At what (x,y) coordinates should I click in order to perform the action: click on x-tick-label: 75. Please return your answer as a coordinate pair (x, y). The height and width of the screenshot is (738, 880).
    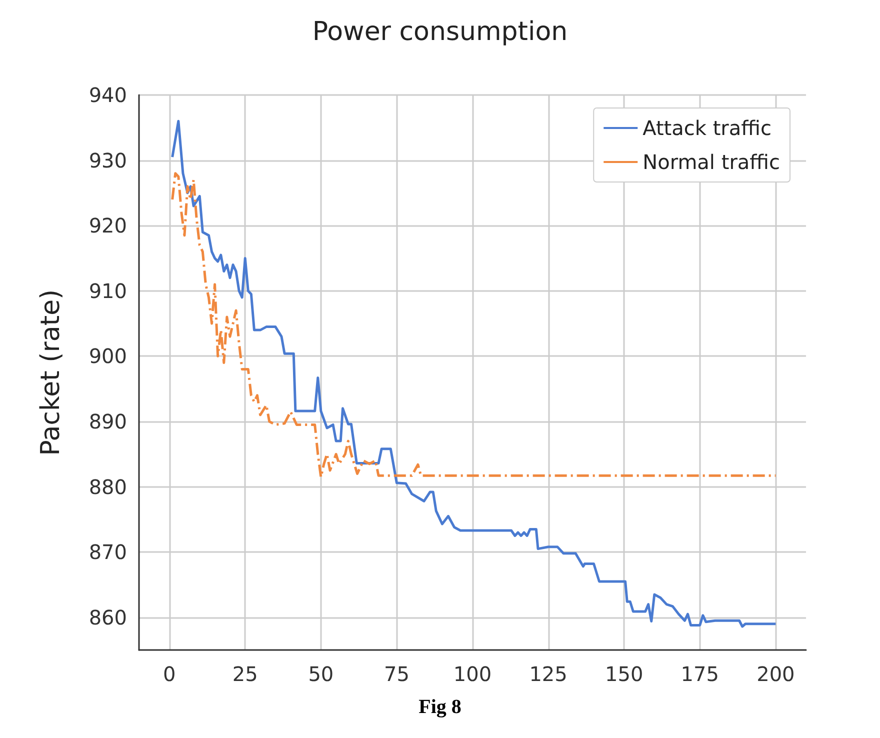
    Looking at the image, I should click on (397, 674).